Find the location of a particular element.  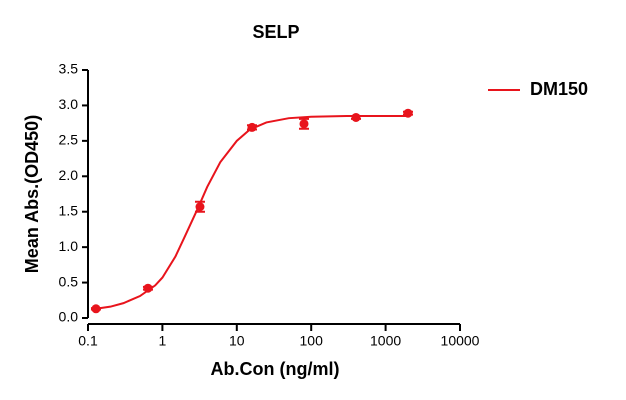

y-tick-label: 3.0 is located at coordinates (69, 104).